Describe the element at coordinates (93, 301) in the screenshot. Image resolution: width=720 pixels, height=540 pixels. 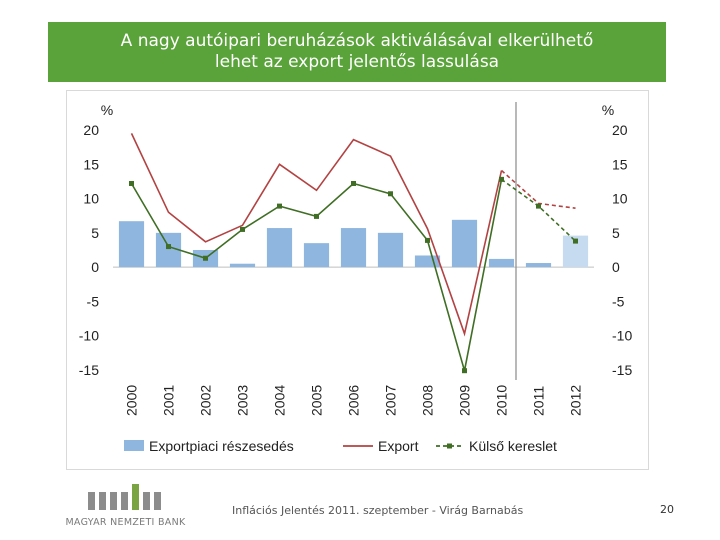
I see `left-tick-label: -5` at that location.